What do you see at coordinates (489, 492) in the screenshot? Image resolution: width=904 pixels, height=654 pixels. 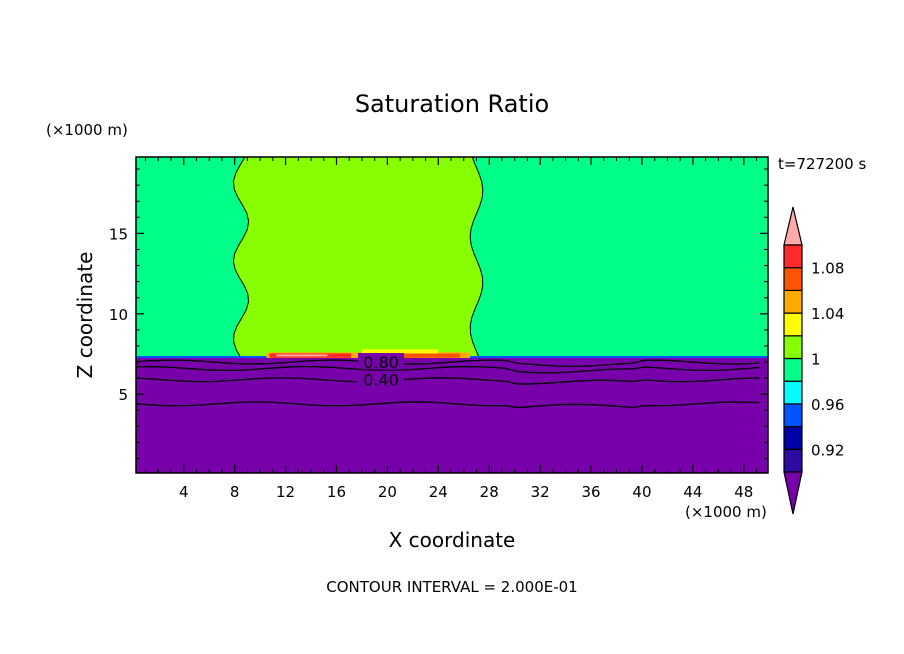 I see `x-tick-label: 28` at bounding box center [489, 492].